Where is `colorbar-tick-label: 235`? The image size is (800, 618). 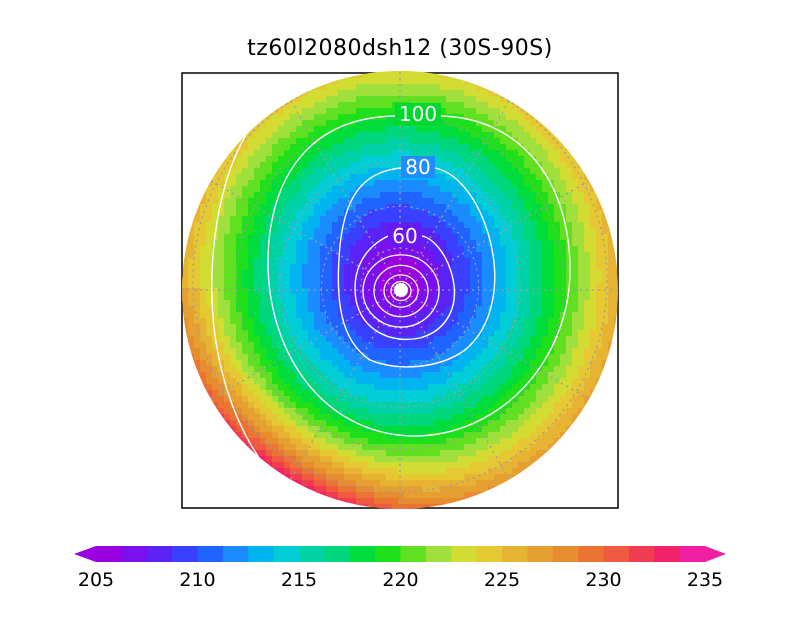
colorbar-tick-label: 235 is located at coordinates (705, 580).